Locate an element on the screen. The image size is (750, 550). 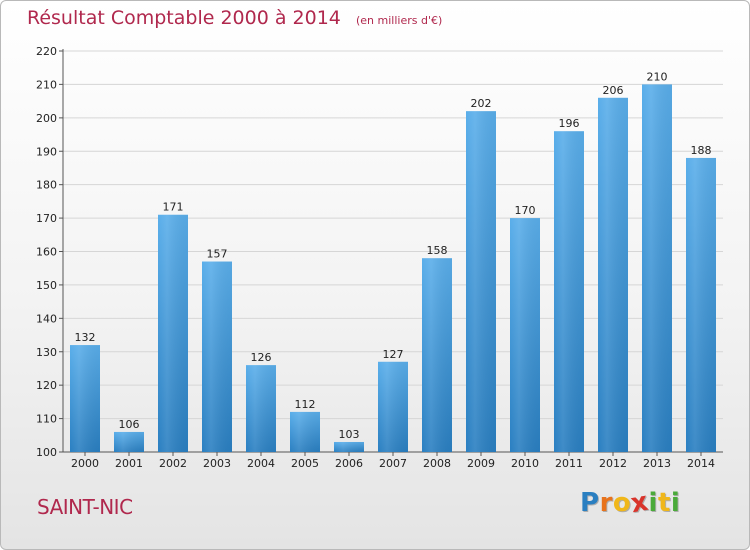
y-tick-label: 100 is located at coordinates (46, 452).